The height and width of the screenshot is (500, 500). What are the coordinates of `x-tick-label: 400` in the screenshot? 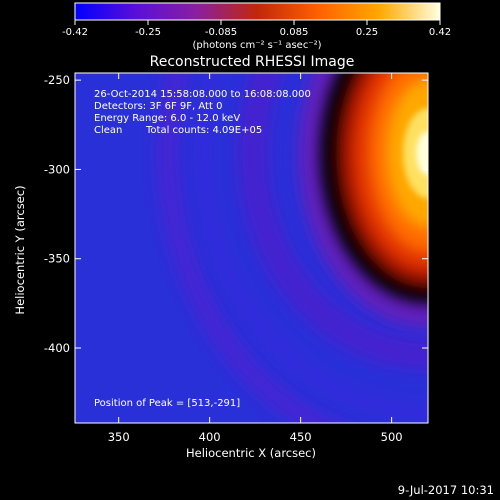 It's located at (210, 437).